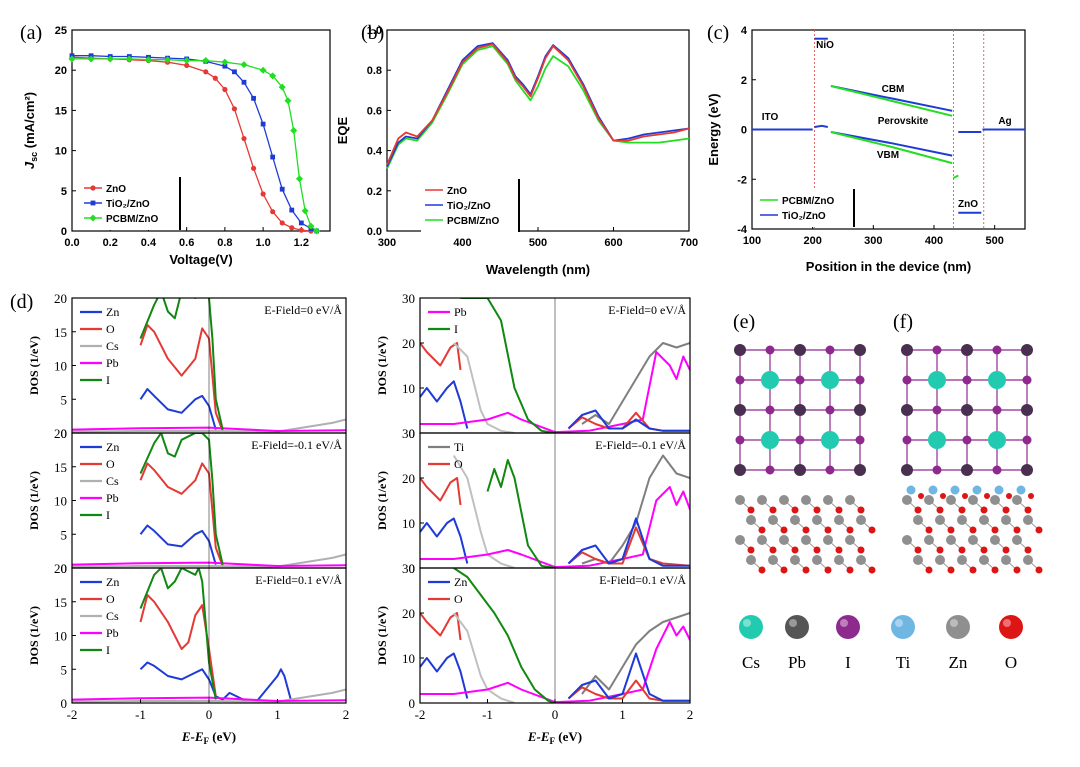 This screenshot has width=1080, height=767. Describe the element at coordinates (346, 714) in the screenshot. I see `x-tick-label: 2` at that location.